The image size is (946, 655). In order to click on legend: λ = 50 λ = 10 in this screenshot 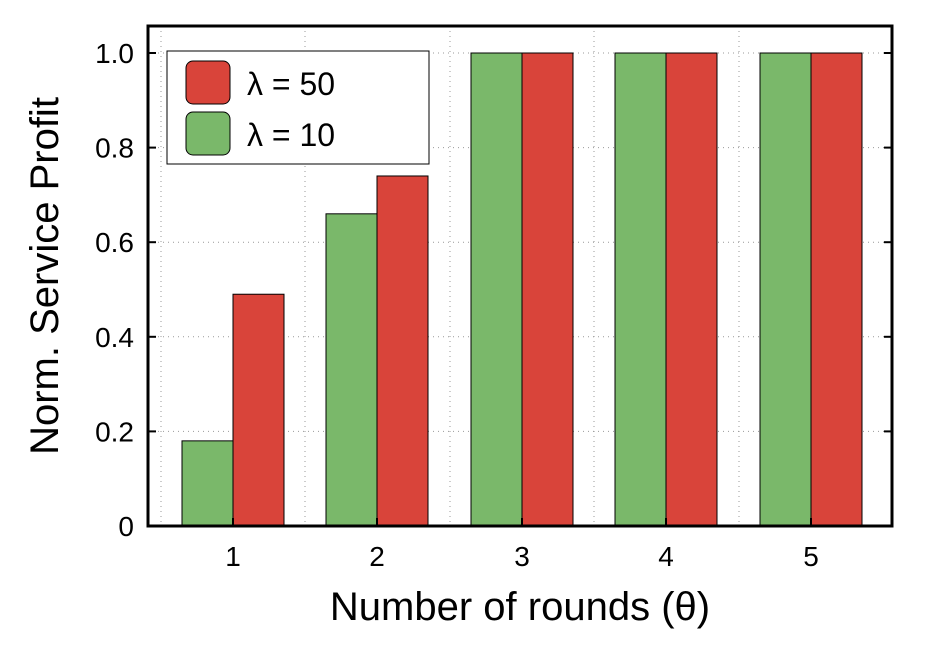, I will do `click(298, 107)`.